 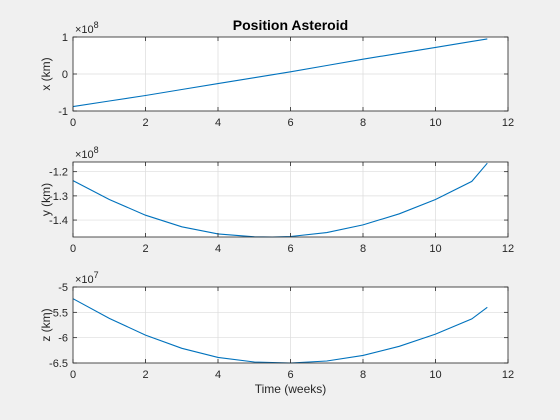 What do you see at coordinates (63, 112) in the screenshot?
I see `y-tick-label: -1` at bounding box center [63, 112].